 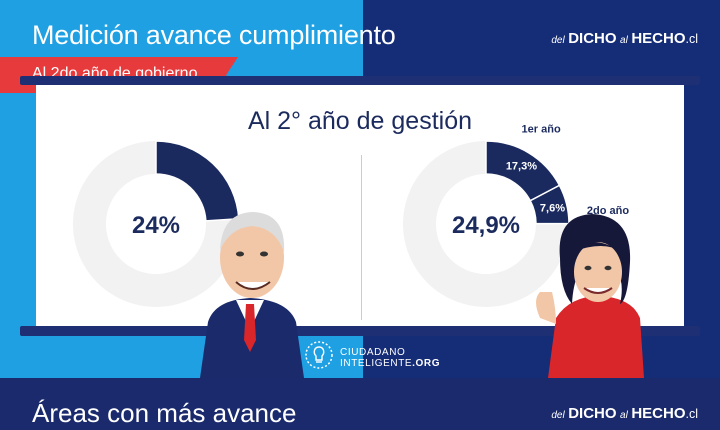 What do you see at coordinates (252, 295) in the screenshot?
I see `caricature-man` at bounding box center [252, 295].